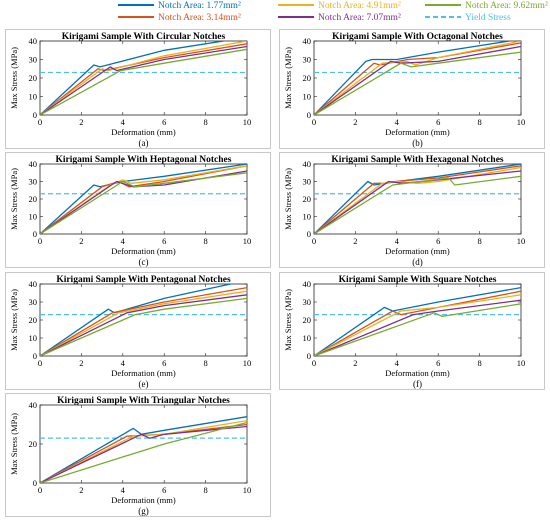 The width and height of the screenshot is (550, 522). Describe the element at coordinates (144, 143) in the screenshot. I see `panel-caption: (a)` at that location.